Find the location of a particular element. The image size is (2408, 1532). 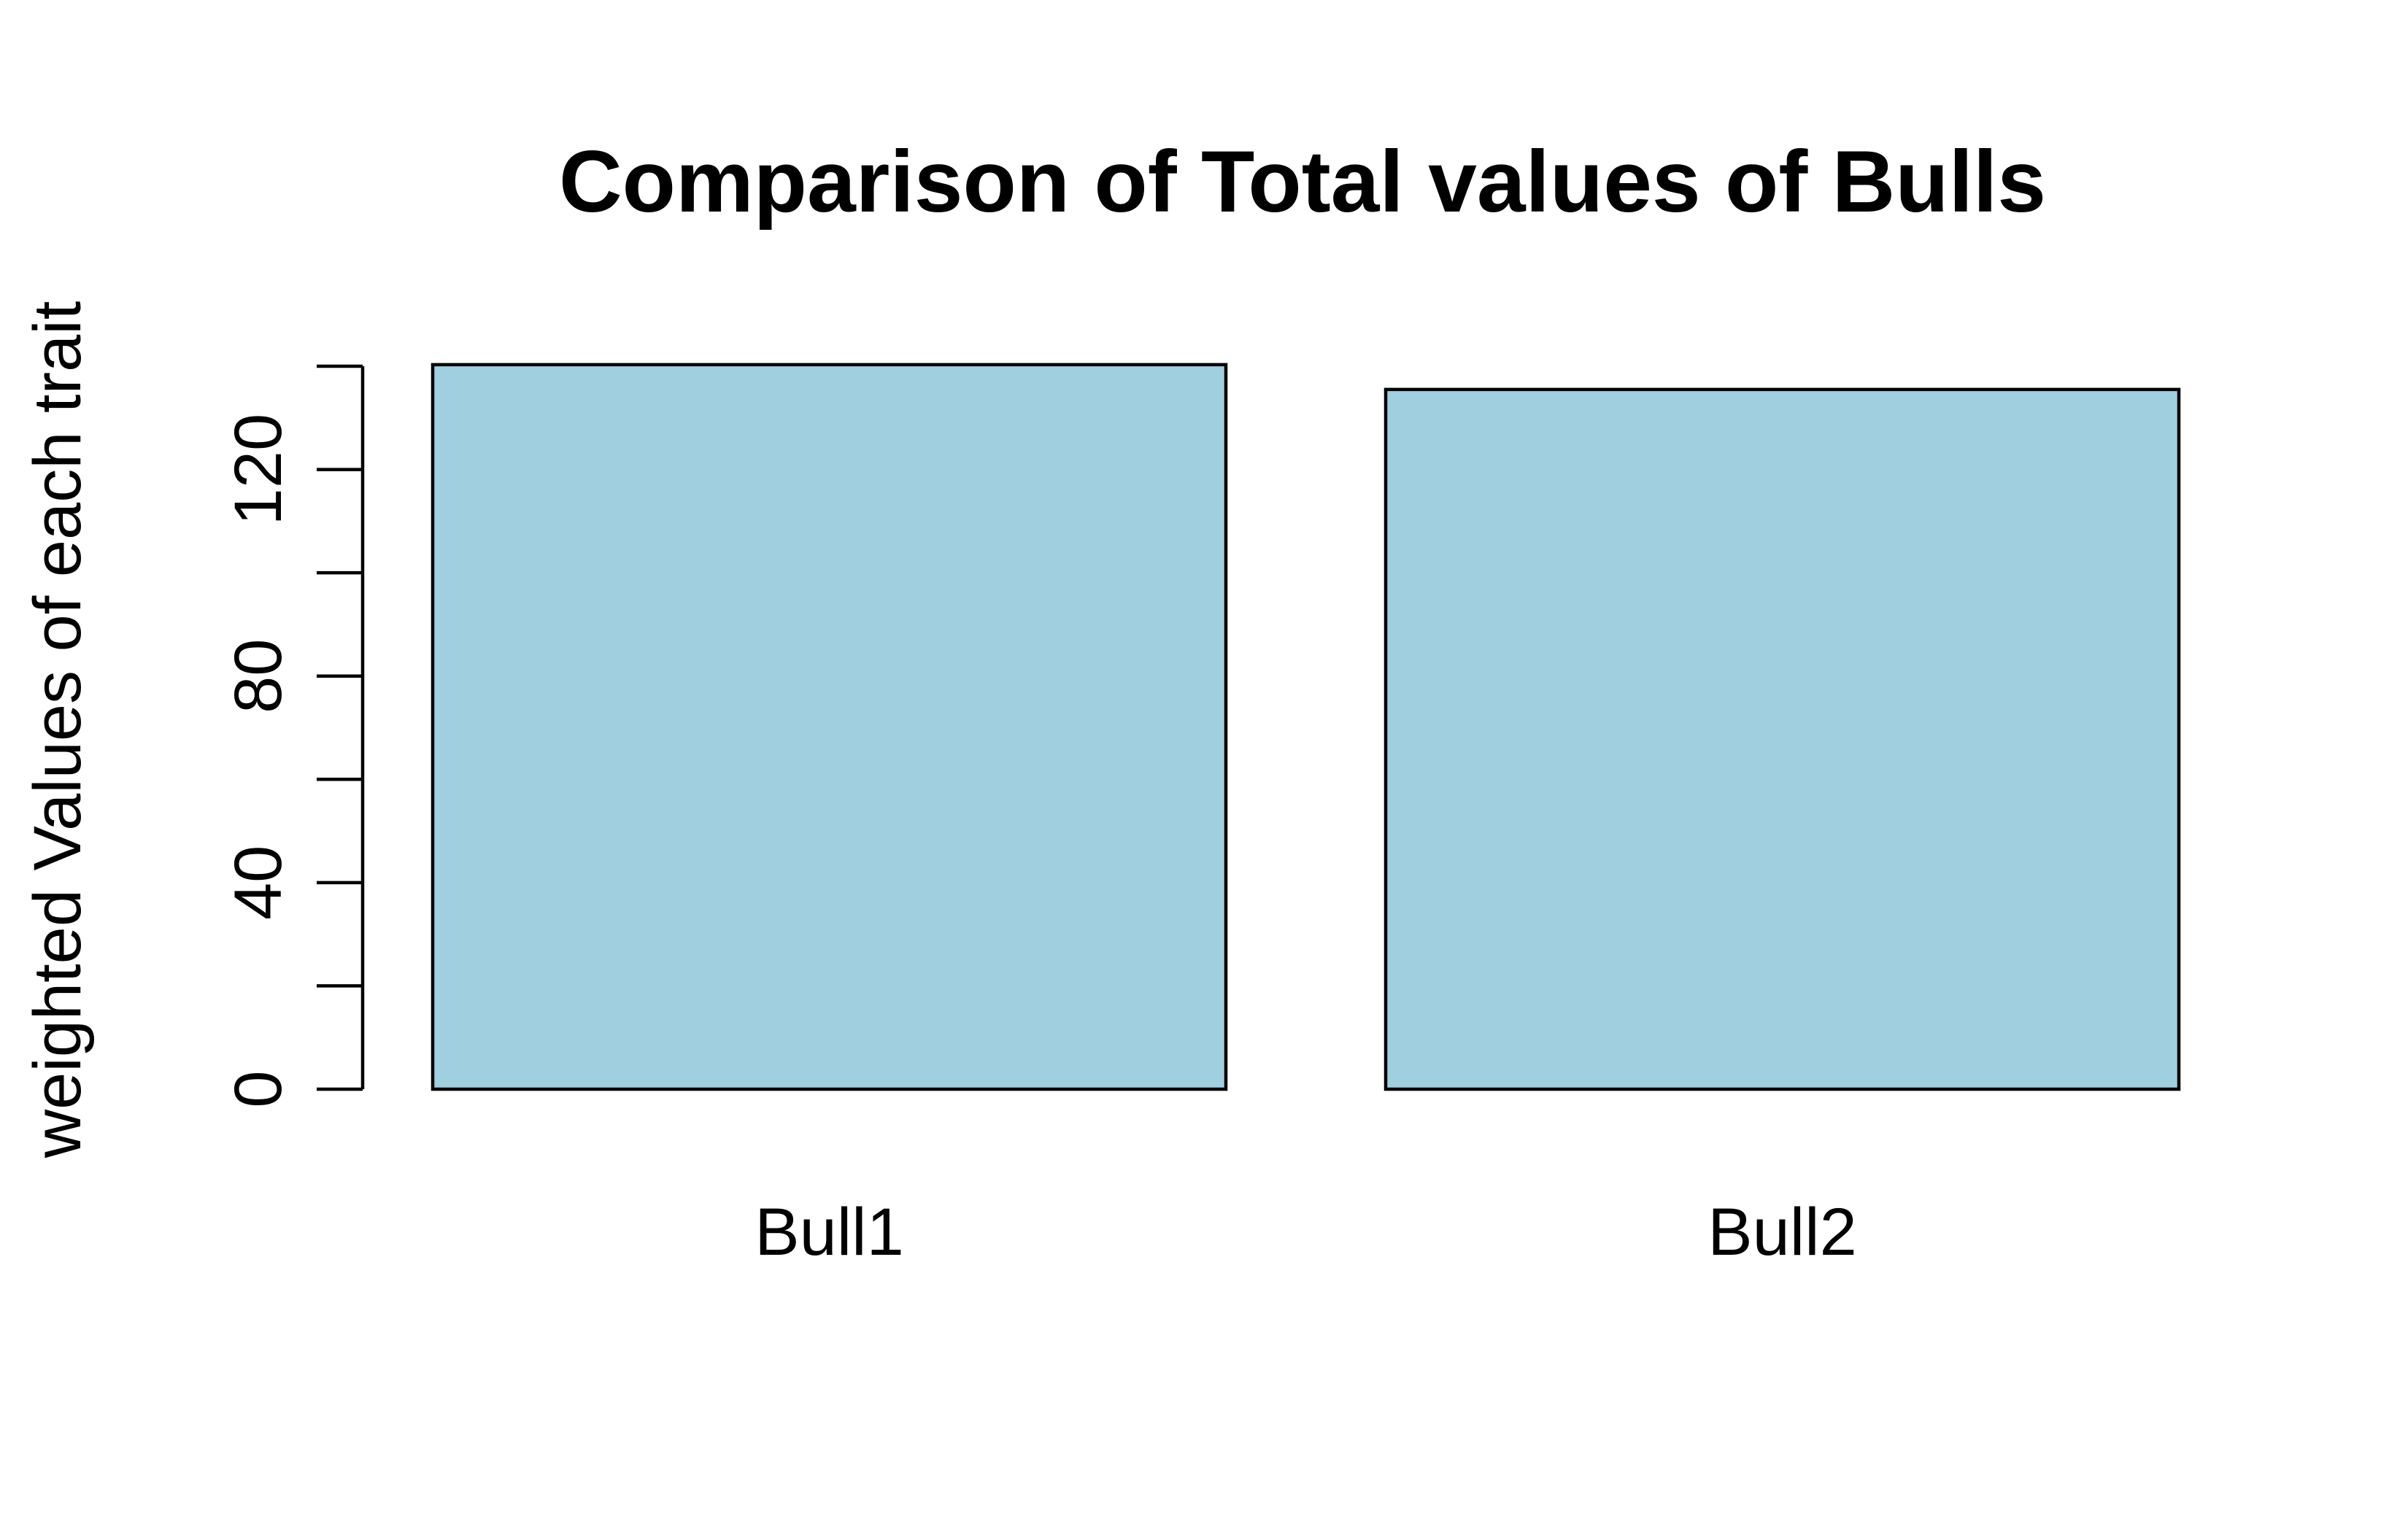

x-axis-labels: Bull1 Bull2 is located at coordinates (1306, 1232).